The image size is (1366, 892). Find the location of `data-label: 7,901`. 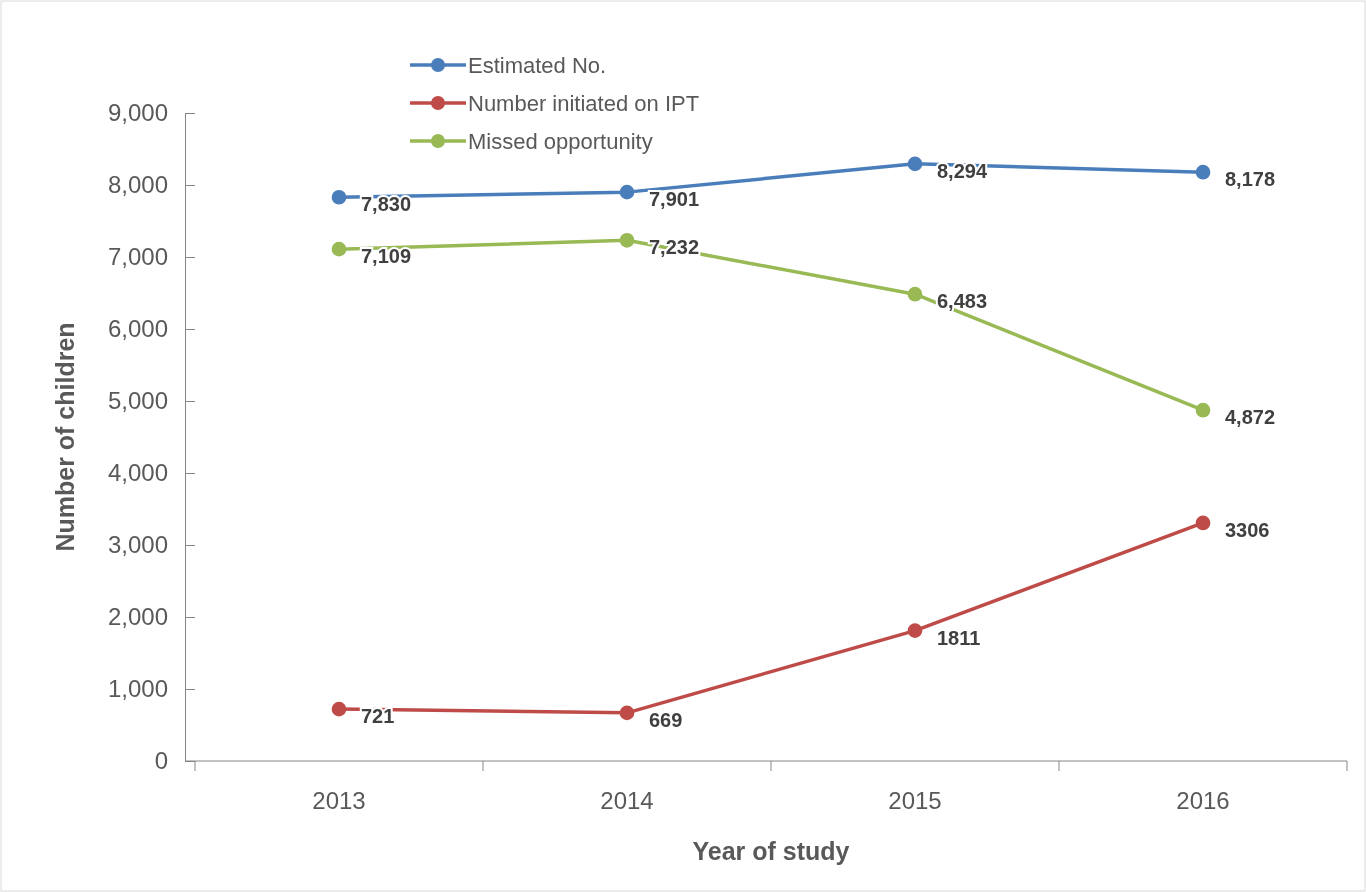

data-label: 7,901 is located at coordinates (674, 199).